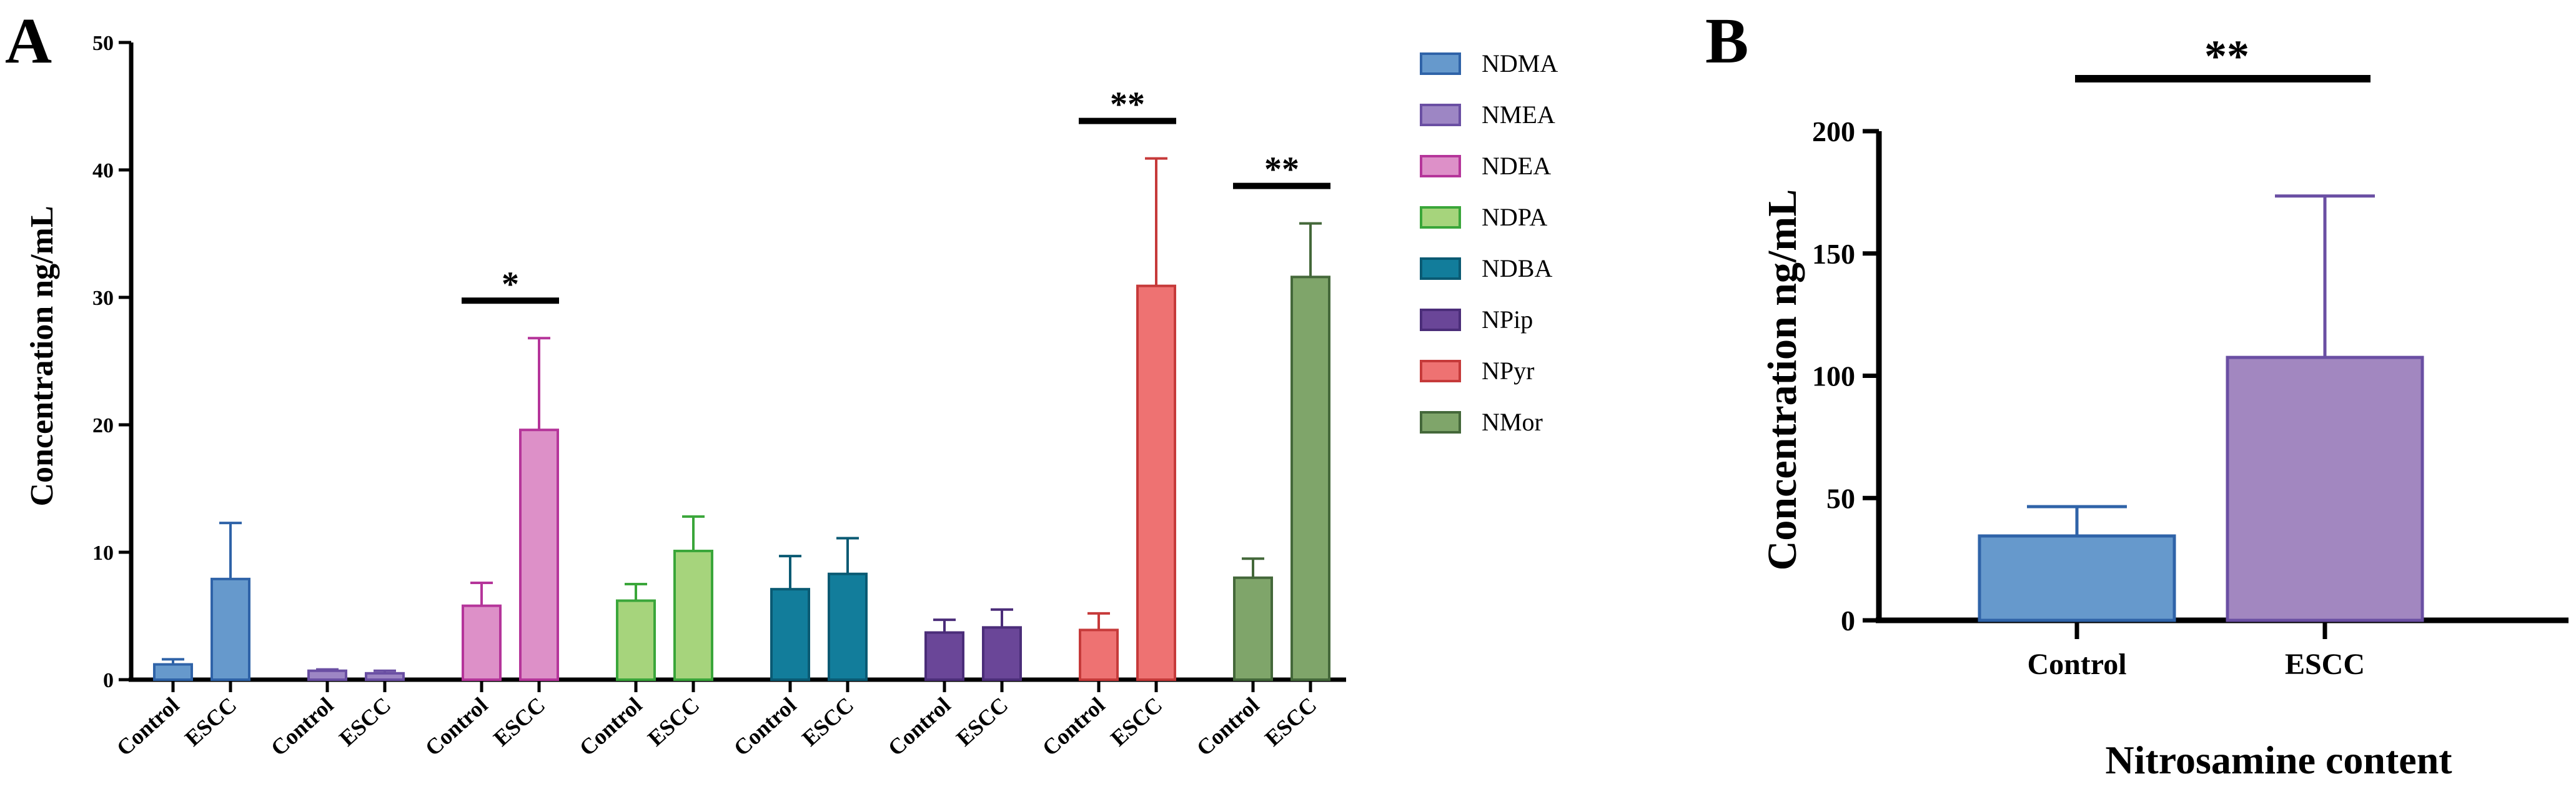  What do you see at coordinates (693, 615) in the screenshot?
I see `bar-ndpa-escc` at bounding box center [693, 615].